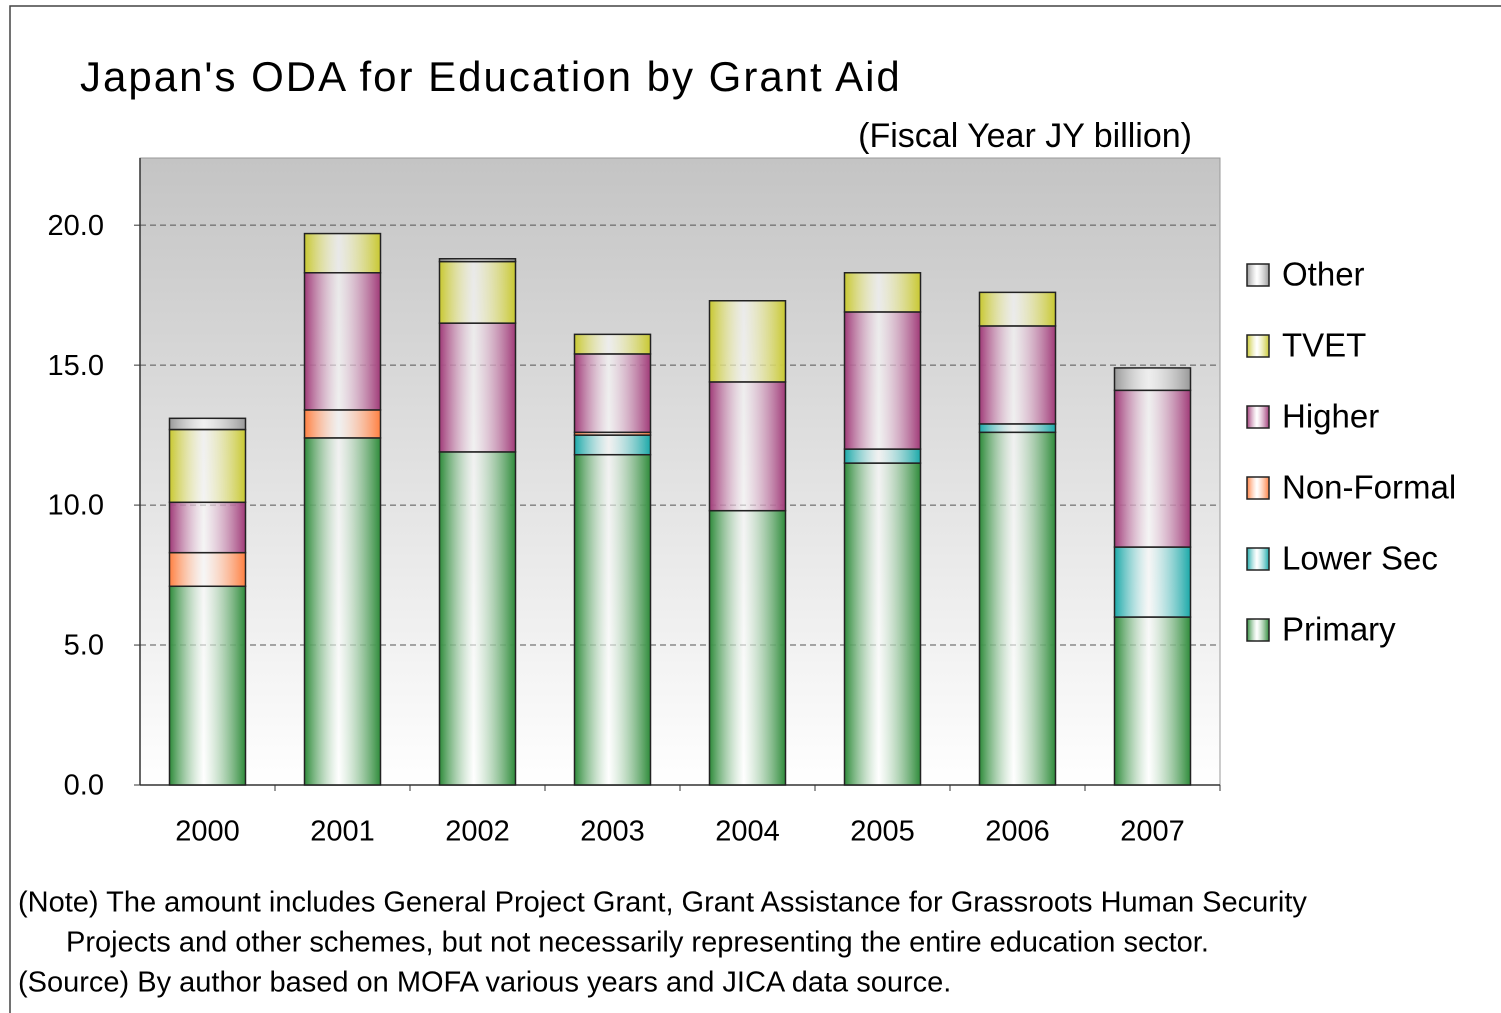 The image size is (1501, 1013). What do you see at coordinates (1369, 487) in the screenshot?
I see `legend-label: Non-Formal` at bounding box center [1369, 487].